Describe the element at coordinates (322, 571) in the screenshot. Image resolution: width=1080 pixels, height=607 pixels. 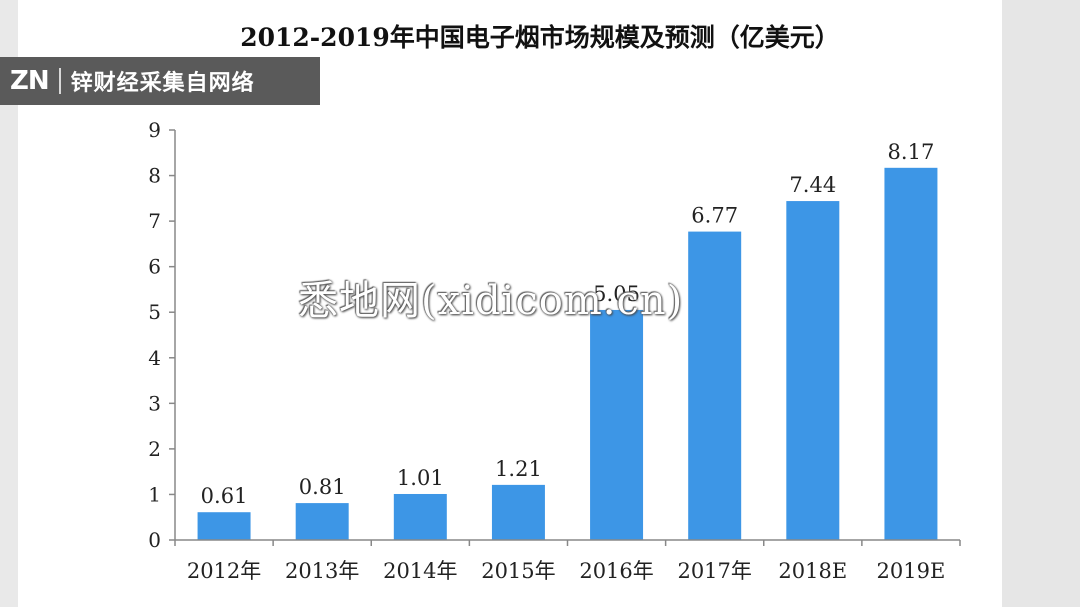
I see `x-tick-label: 2013年` at that location.